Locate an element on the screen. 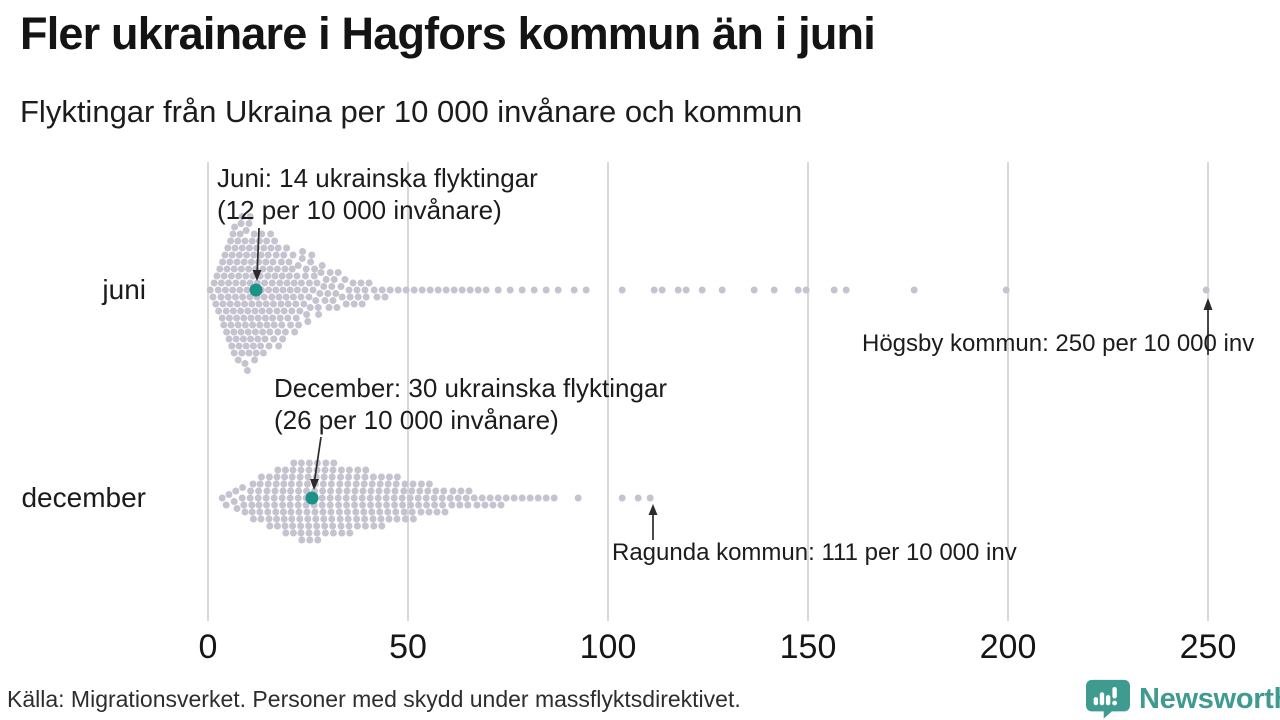 This screenshot has width=1280, height=720. newsworthy-logo: Newsworthy is located at coordinates (1183, 699).